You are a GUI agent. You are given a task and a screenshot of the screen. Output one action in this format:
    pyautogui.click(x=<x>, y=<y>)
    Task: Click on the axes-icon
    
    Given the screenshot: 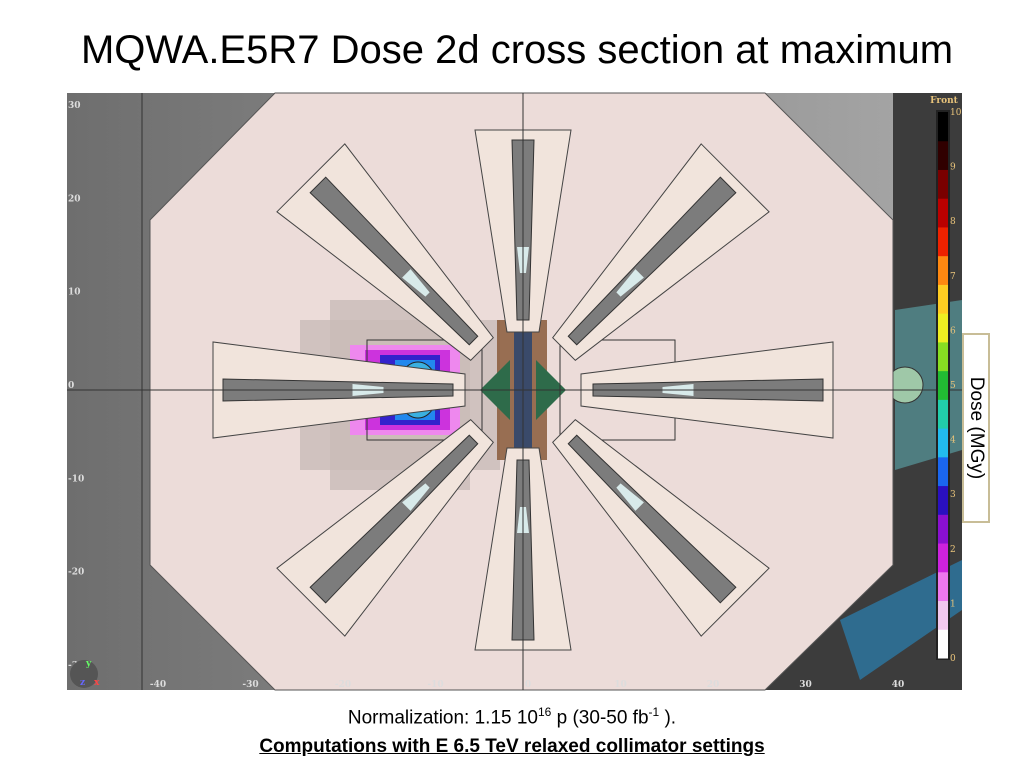 What is the action you would take?
    pyautogui.click(x=84, y=674)
    